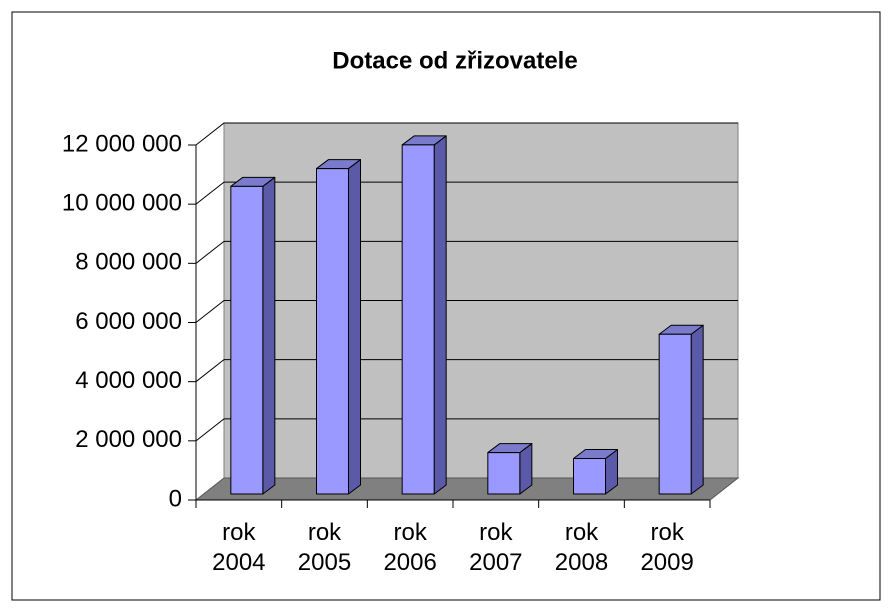 This screenshot has height=613, width=892. I want to click on chart-title: Dotace od zřizovatele, so click(454, 60).